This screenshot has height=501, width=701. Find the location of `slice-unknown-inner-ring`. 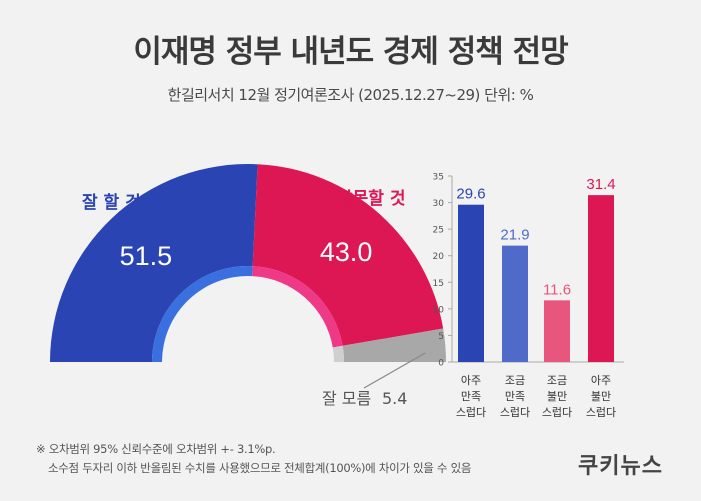

slice-unknown-inner-ring is located at coordinates (338, 353).